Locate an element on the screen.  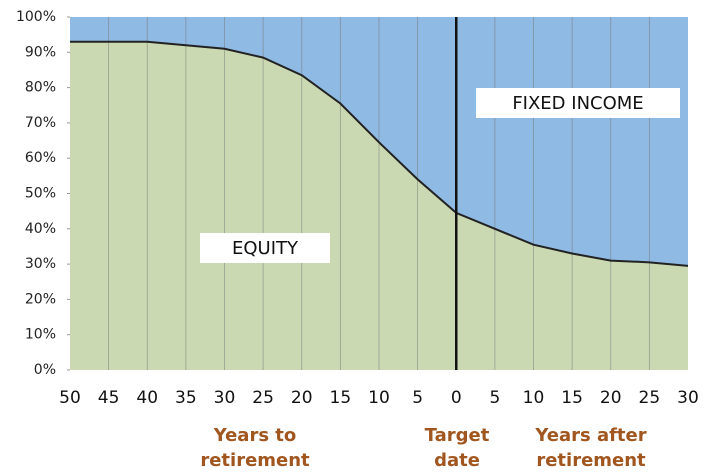
x-tick-label: 0 is located at coordinates (456, 398).